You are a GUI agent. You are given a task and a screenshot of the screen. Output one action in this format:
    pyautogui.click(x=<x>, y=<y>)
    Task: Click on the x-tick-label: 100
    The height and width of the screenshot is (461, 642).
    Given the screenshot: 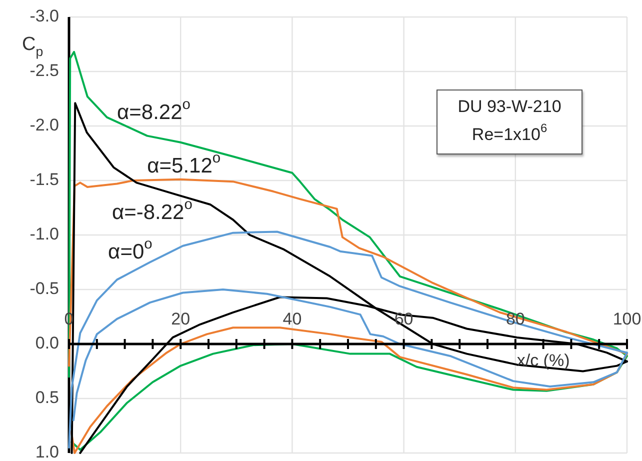 What is the action you would take?
    pyautogui.click(x=627, y=318)
    